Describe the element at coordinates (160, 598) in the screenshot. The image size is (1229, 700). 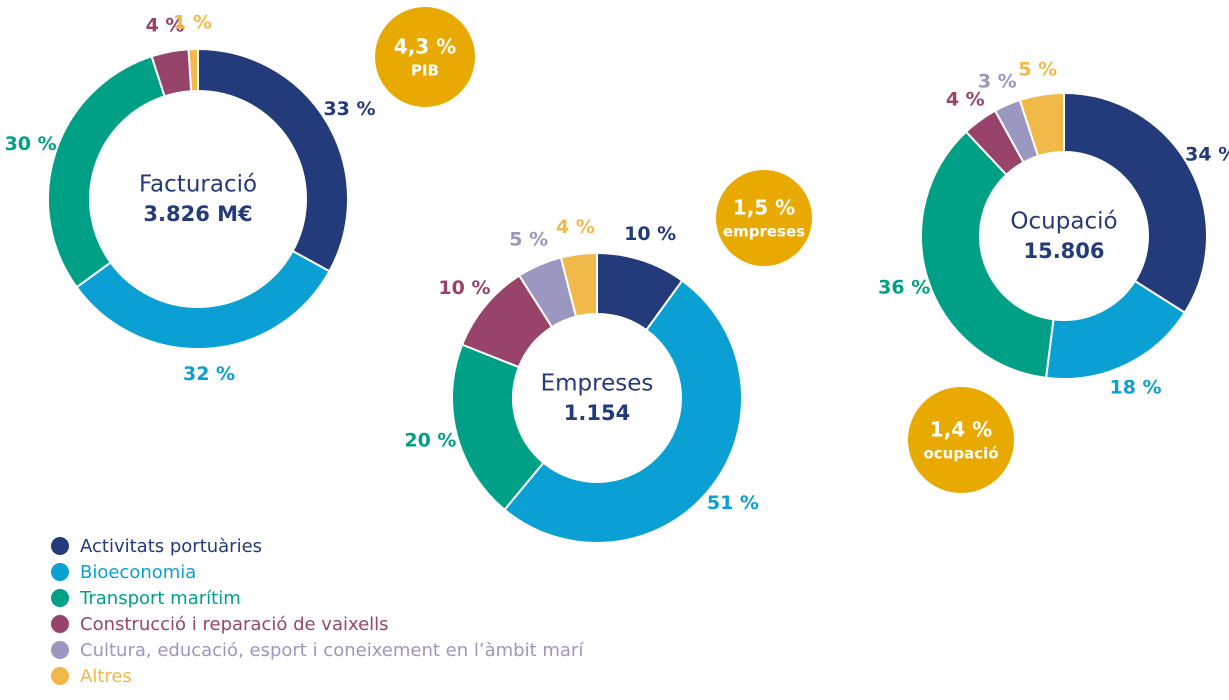
I see `legend-label: Transport marítim` at that location.